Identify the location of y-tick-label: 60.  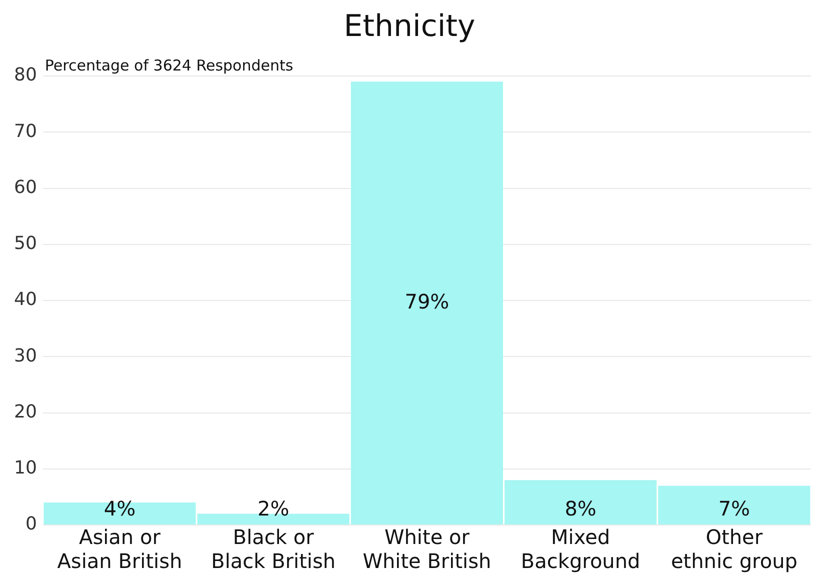
(25, 187).